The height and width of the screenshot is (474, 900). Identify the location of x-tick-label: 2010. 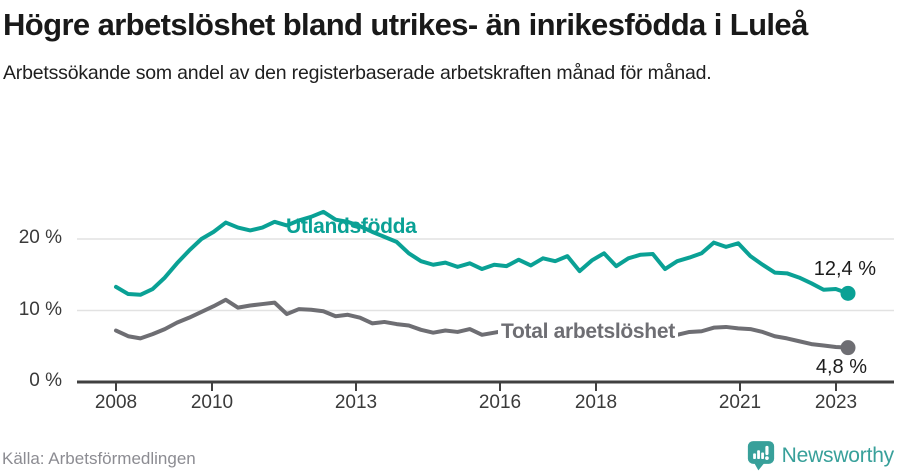
(212, 402).